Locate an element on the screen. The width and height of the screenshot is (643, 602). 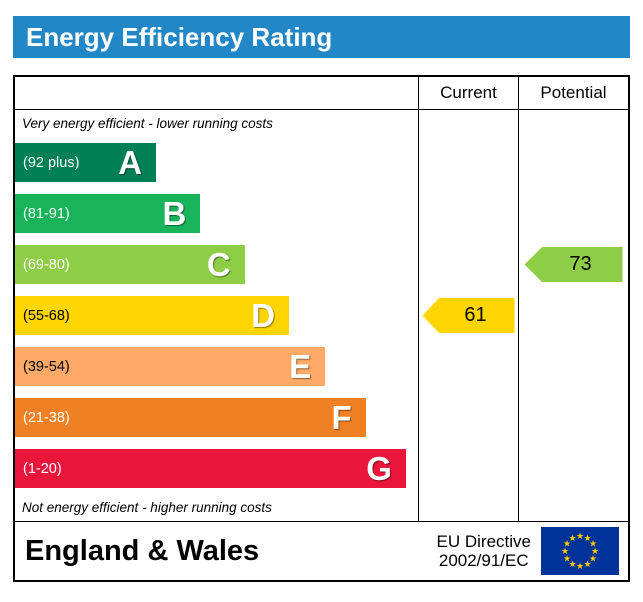
potential-value-cell: 73 is located at coordinates (573, 264).